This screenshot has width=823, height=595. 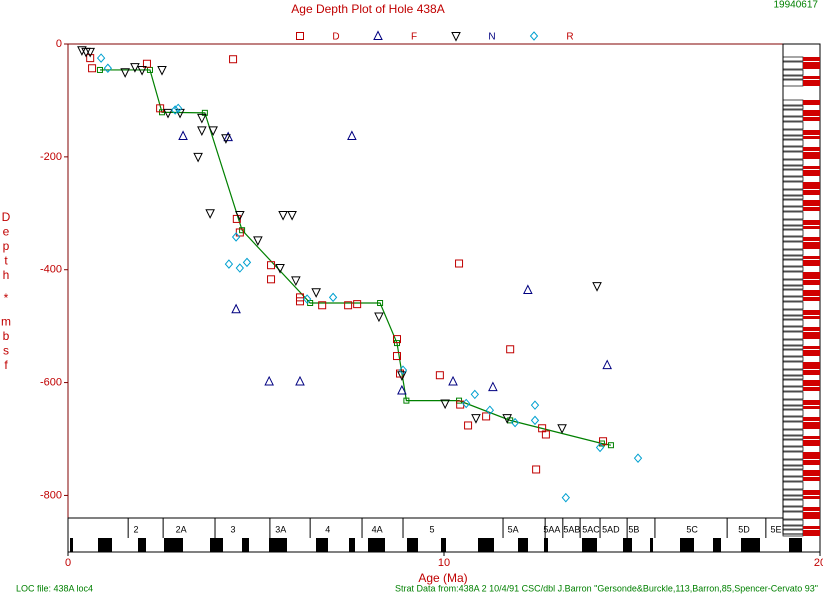 I want to click on chron-label: 4, so click(x=327, y=529).